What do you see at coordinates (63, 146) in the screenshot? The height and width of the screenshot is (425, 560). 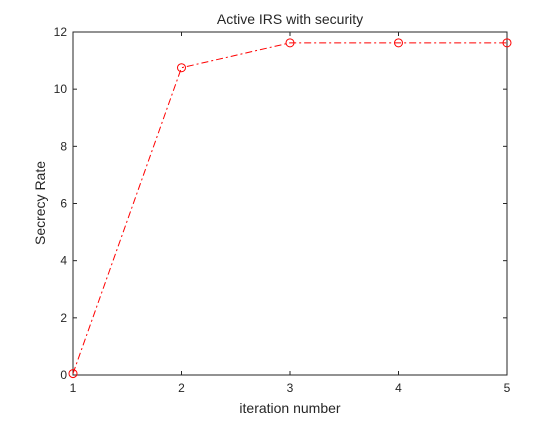 I see `y-tick-label: 8` at bounding box center [63, 146].